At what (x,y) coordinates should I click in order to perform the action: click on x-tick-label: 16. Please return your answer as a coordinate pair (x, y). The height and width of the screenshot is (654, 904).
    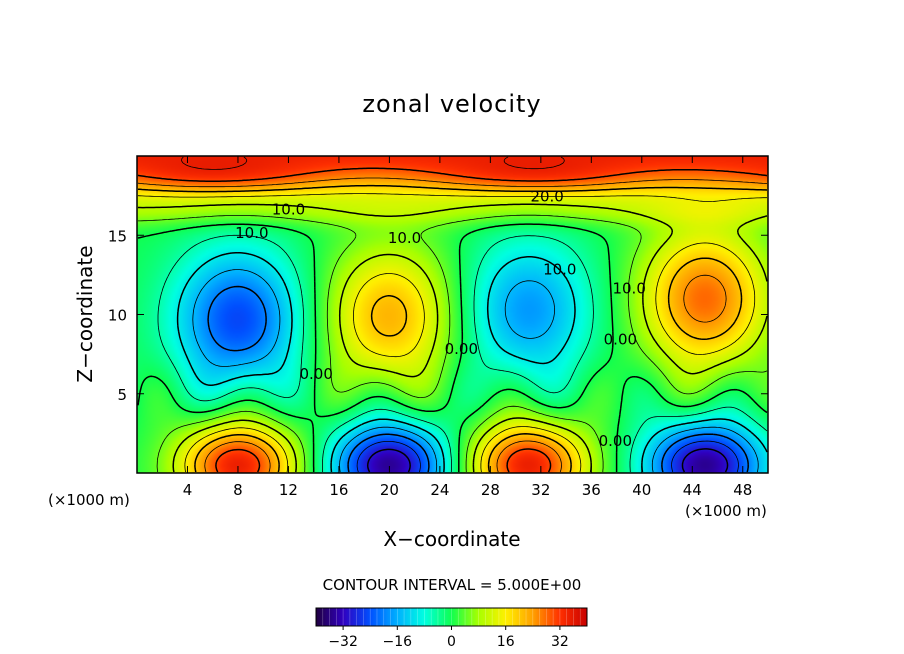
    Looking at the image, I should click on (338, 490).